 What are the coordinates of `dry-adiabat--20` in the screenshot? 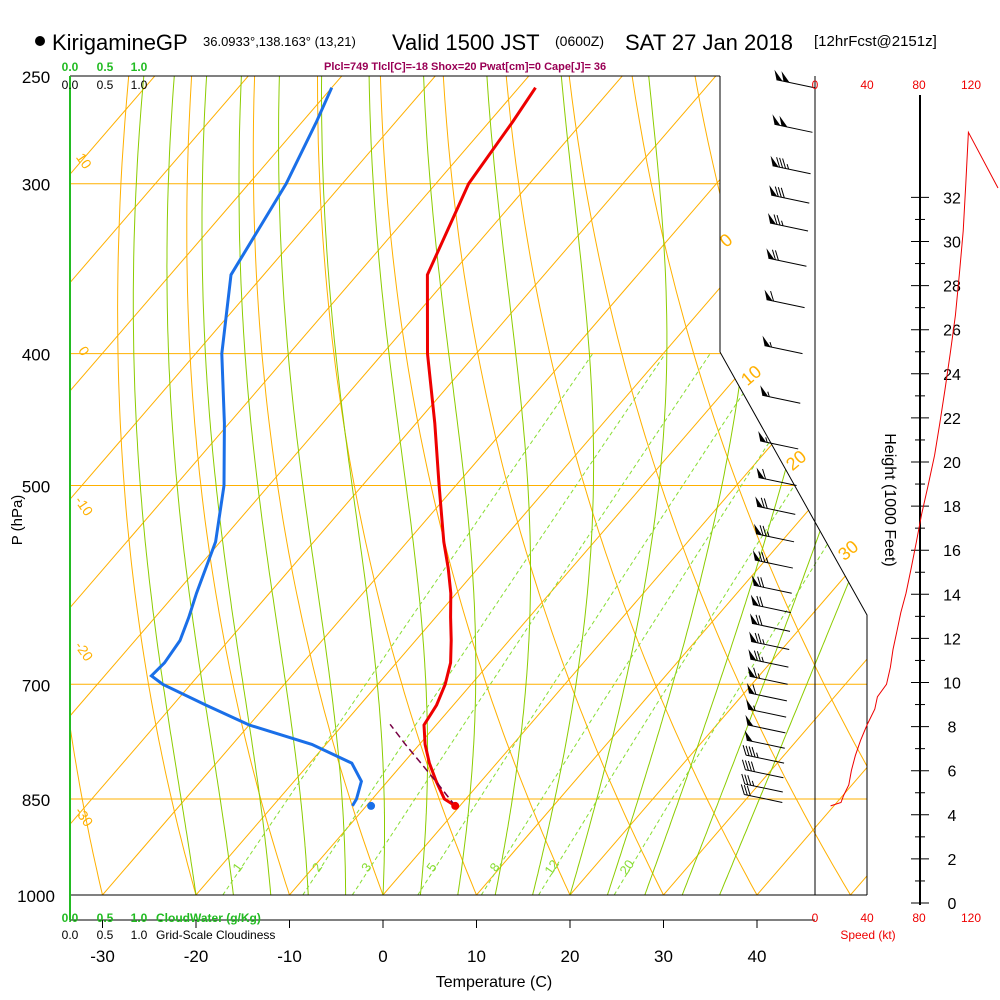 It's located at (161, 485).